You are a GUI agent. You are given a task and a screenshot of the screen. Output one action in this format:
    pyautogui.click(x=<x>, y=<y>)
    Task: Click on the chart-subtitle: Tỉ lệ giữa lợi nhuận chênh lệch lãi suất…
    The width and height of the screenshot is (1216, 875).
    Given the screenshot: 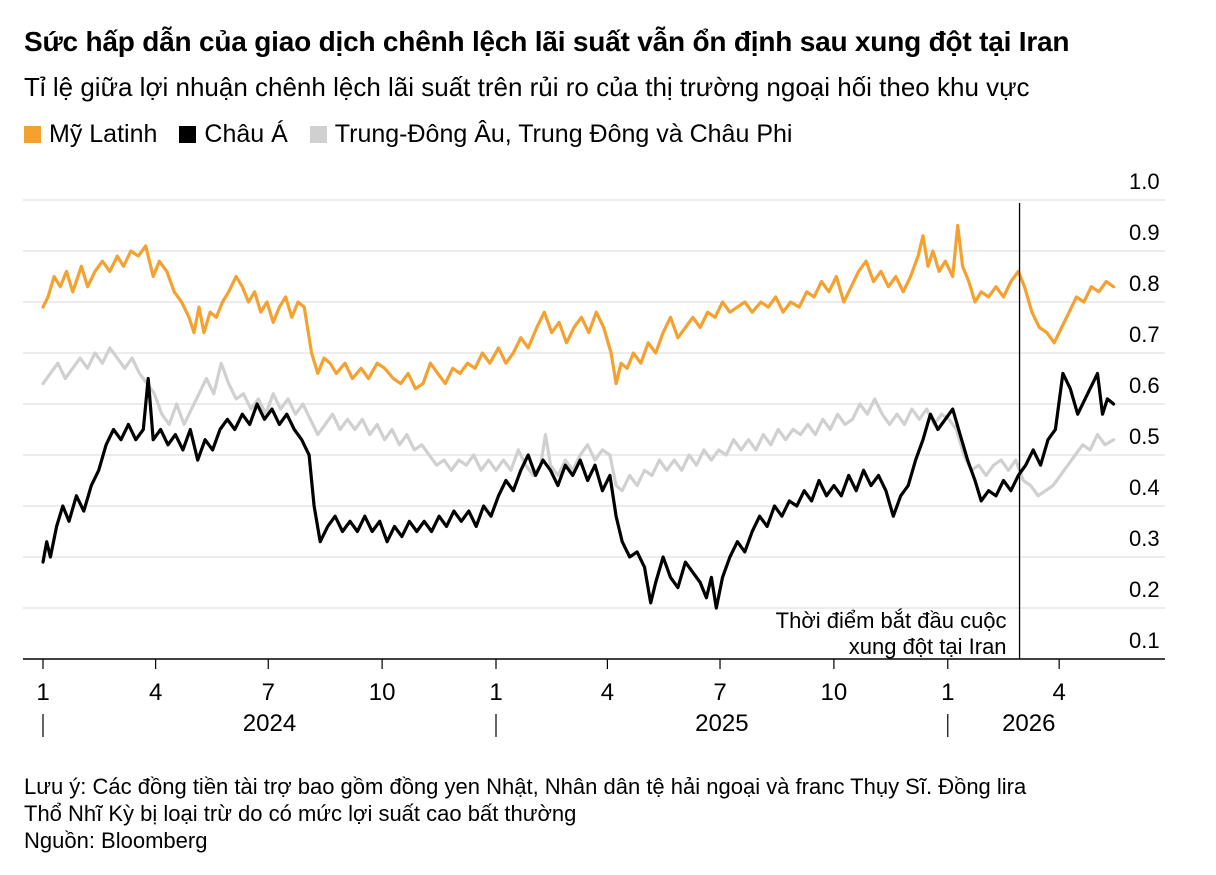 What is the action you would take?
    pyautogui.click(x=527, y=87)
    